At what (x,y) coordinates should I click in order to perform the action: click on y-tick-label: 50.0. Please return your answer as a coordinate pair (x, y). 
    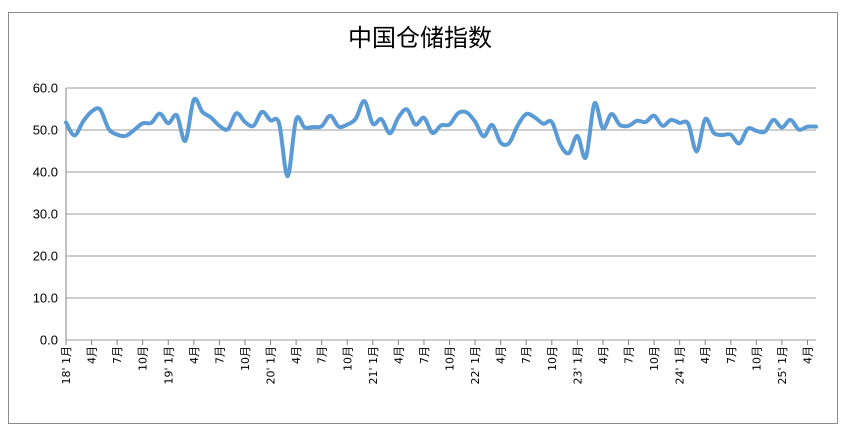
    Looking at the image, I should click on (45, 130).